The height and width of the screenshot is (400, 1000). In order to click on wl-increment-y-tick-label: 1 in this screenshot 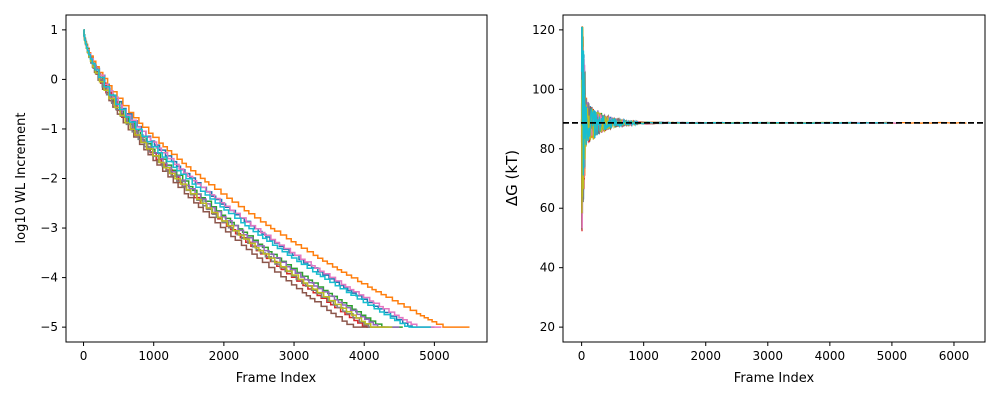, I will do `click(54, 30)`.